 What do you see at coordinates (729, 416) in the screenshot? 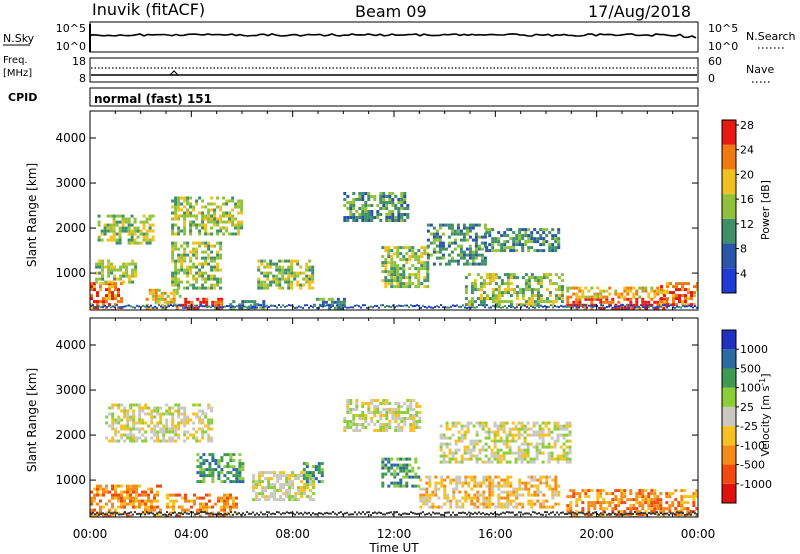
I see `colorbar-swatch` at bounding box center [729, 416].